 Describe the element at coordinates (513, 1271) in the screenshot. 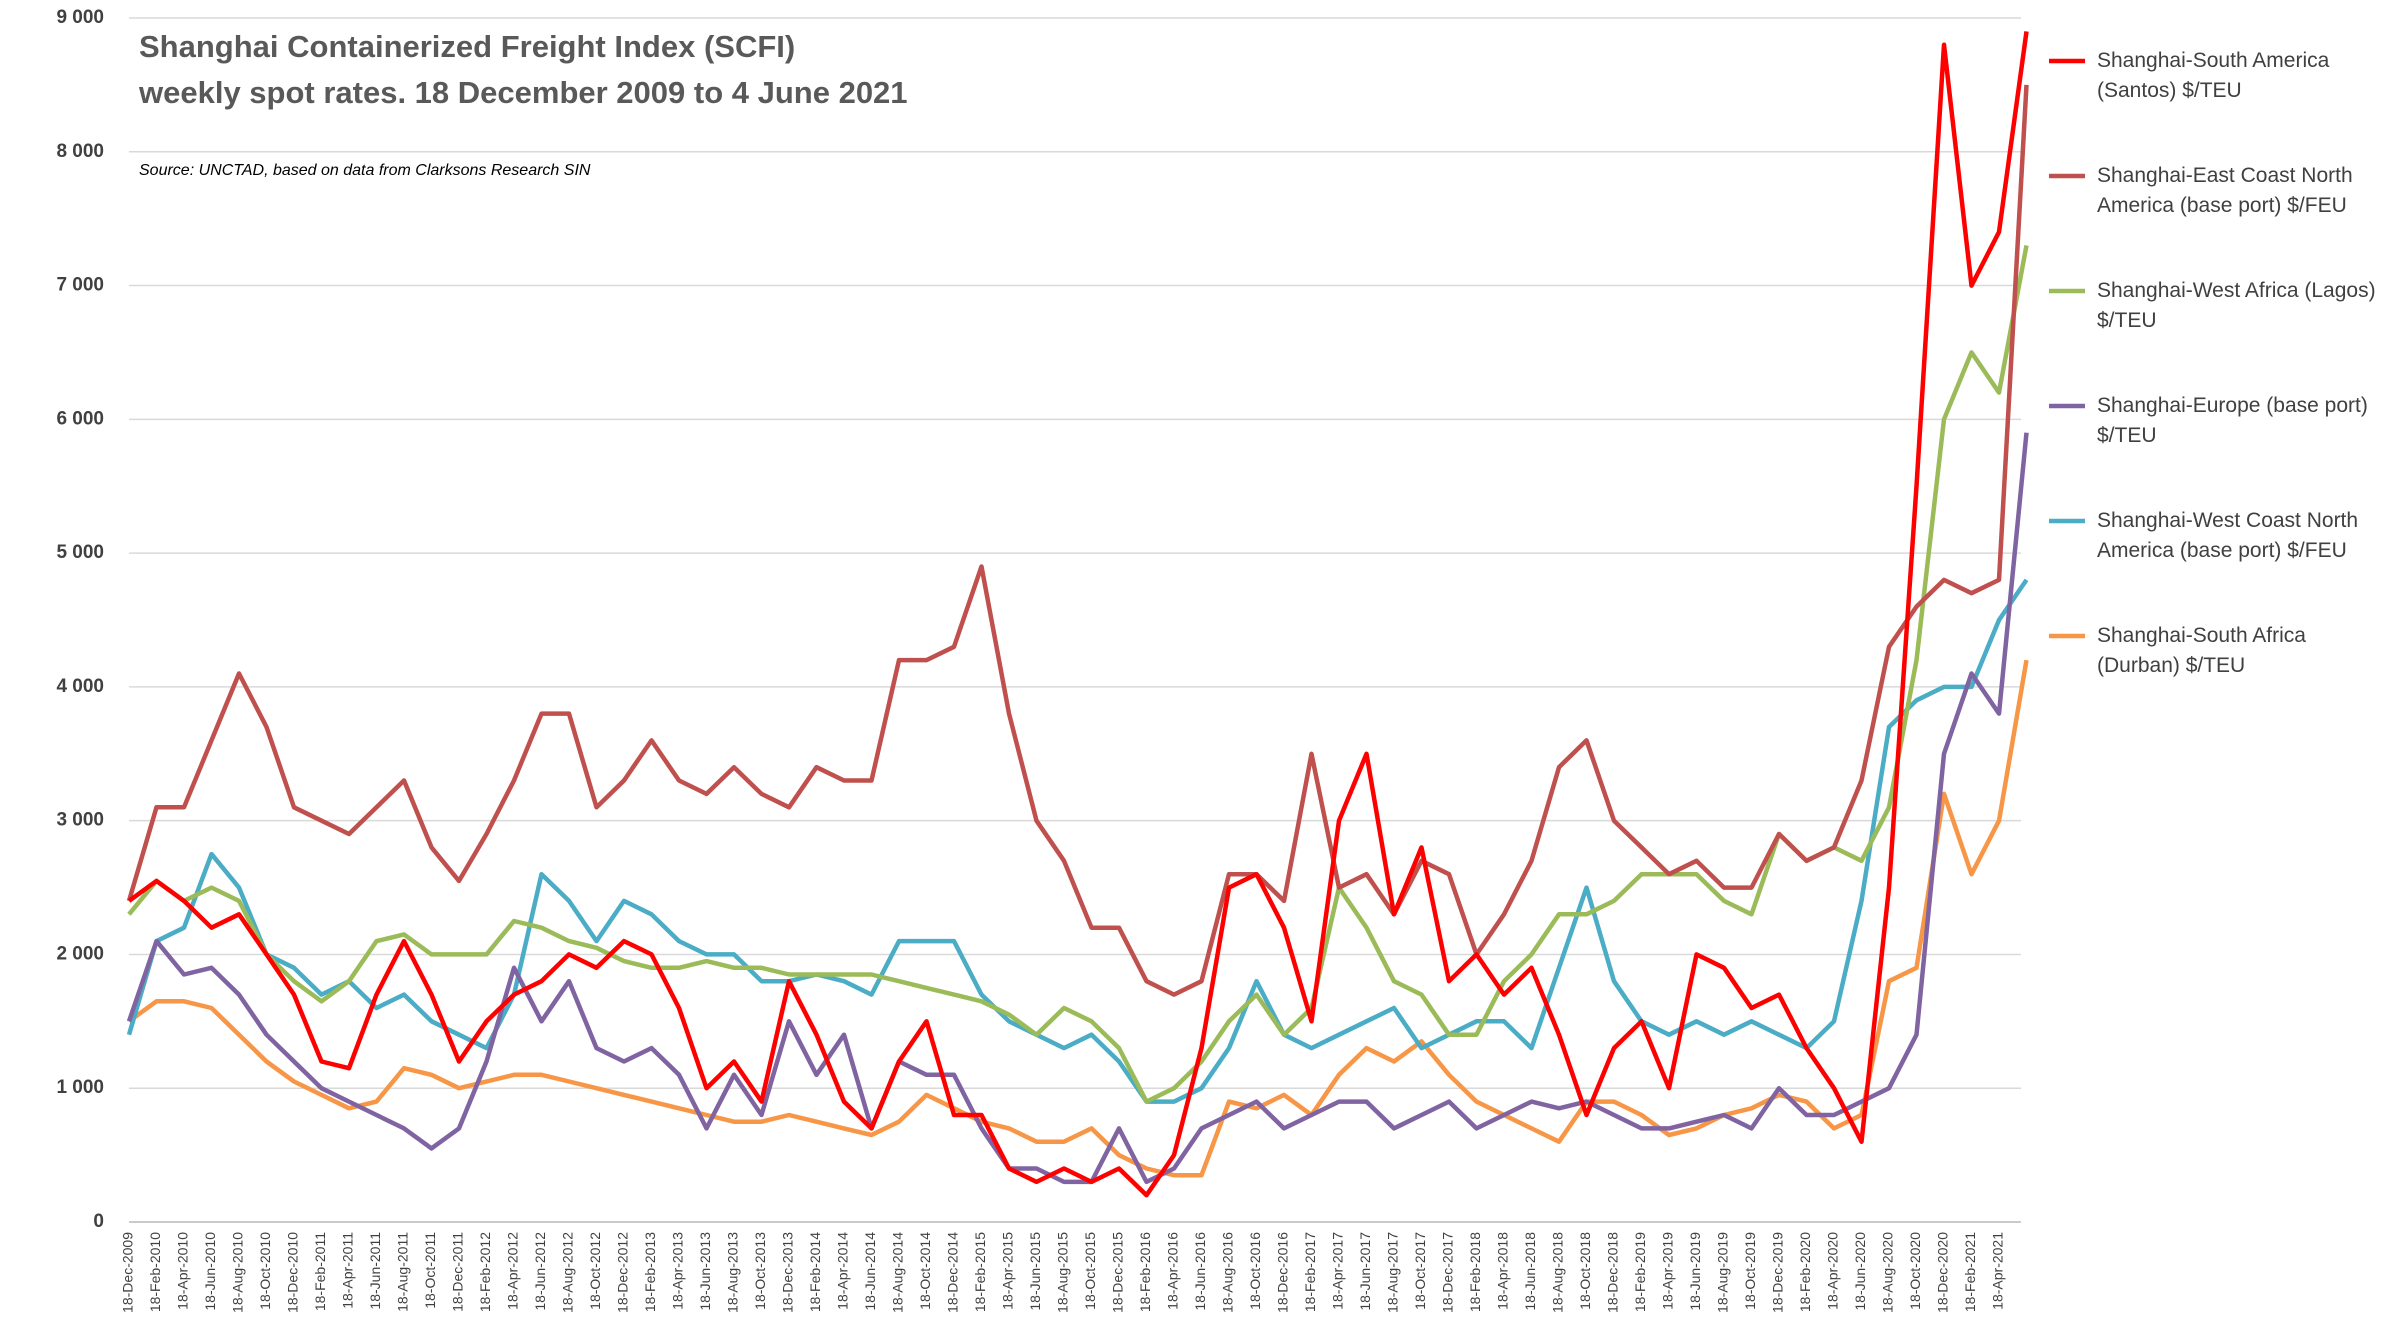

I see `x-tick-label: 18-Apr-2012` at that location.